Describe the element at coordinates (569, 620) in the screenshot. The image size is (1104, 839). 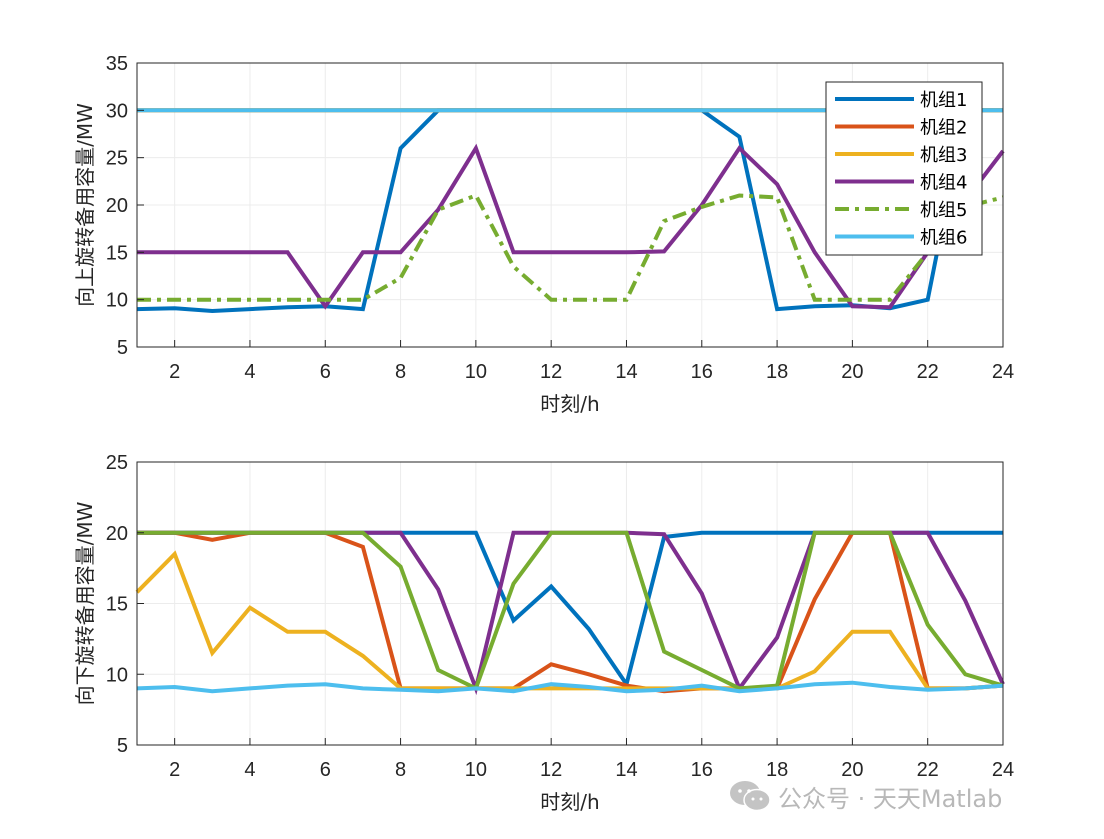
I see `series-line-机组3` at that location.